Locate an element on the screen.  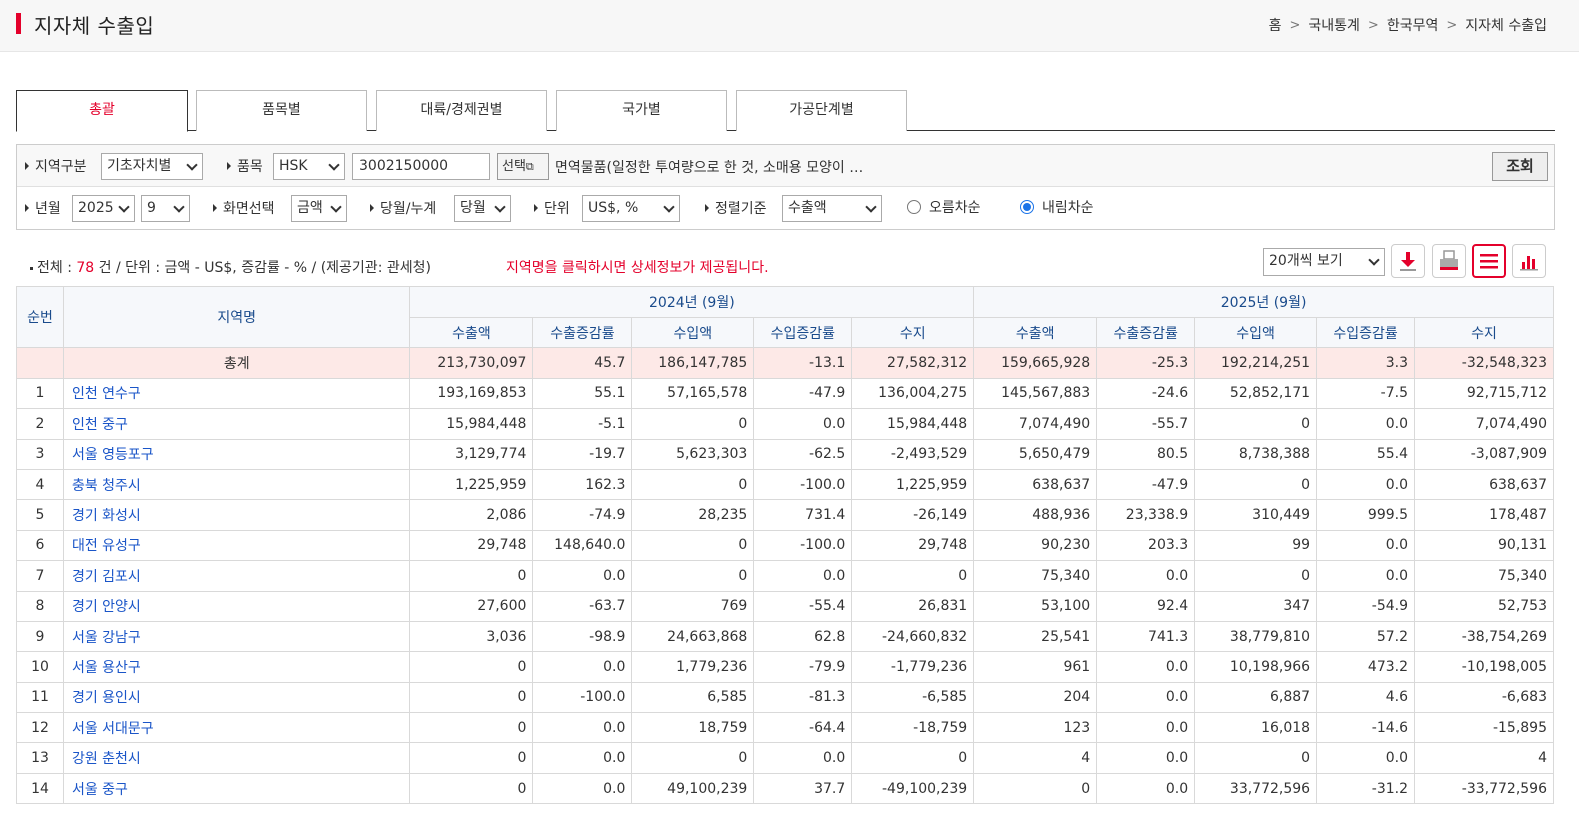
region-link: 서울 서대문구 is located at coordinates (236, 728).